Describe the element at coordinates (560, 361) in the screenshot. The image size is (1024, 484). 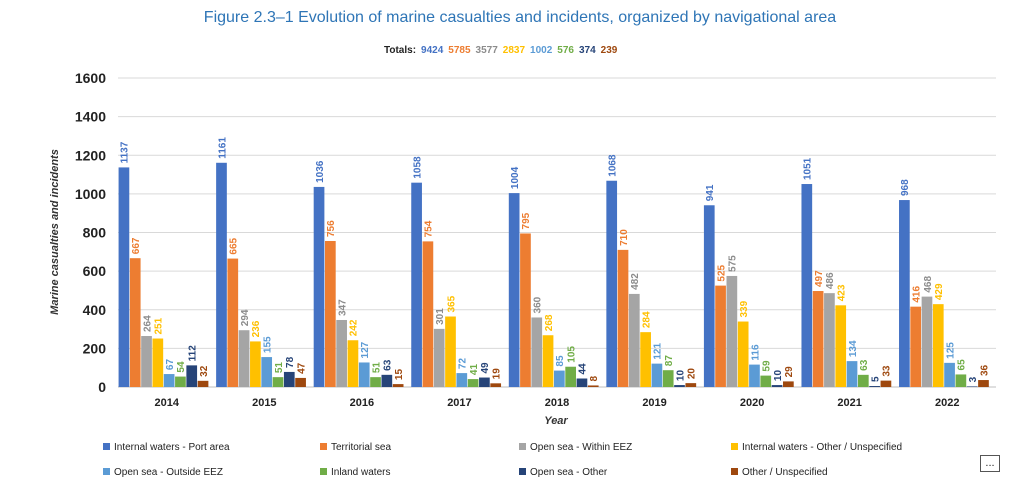
I see `data-label: 85` at that location.